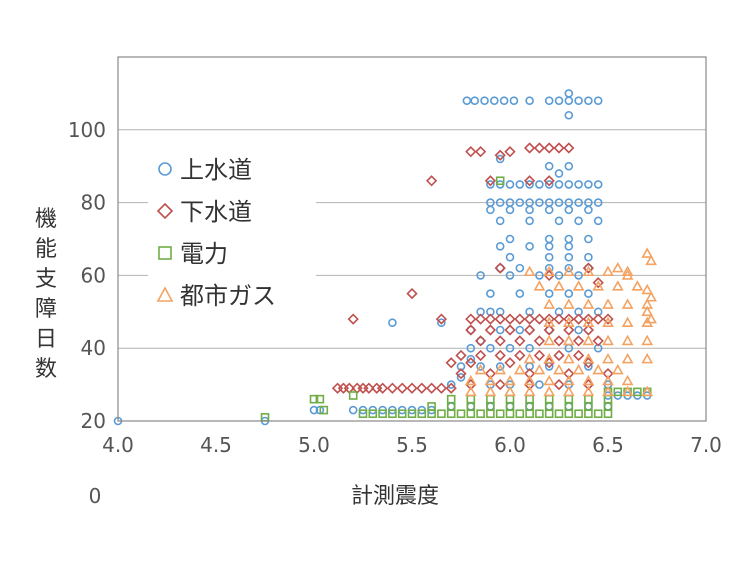 This screenshot has height=570, width=740. I want to click on x-tick-label: 4.5, so click(216, 445).